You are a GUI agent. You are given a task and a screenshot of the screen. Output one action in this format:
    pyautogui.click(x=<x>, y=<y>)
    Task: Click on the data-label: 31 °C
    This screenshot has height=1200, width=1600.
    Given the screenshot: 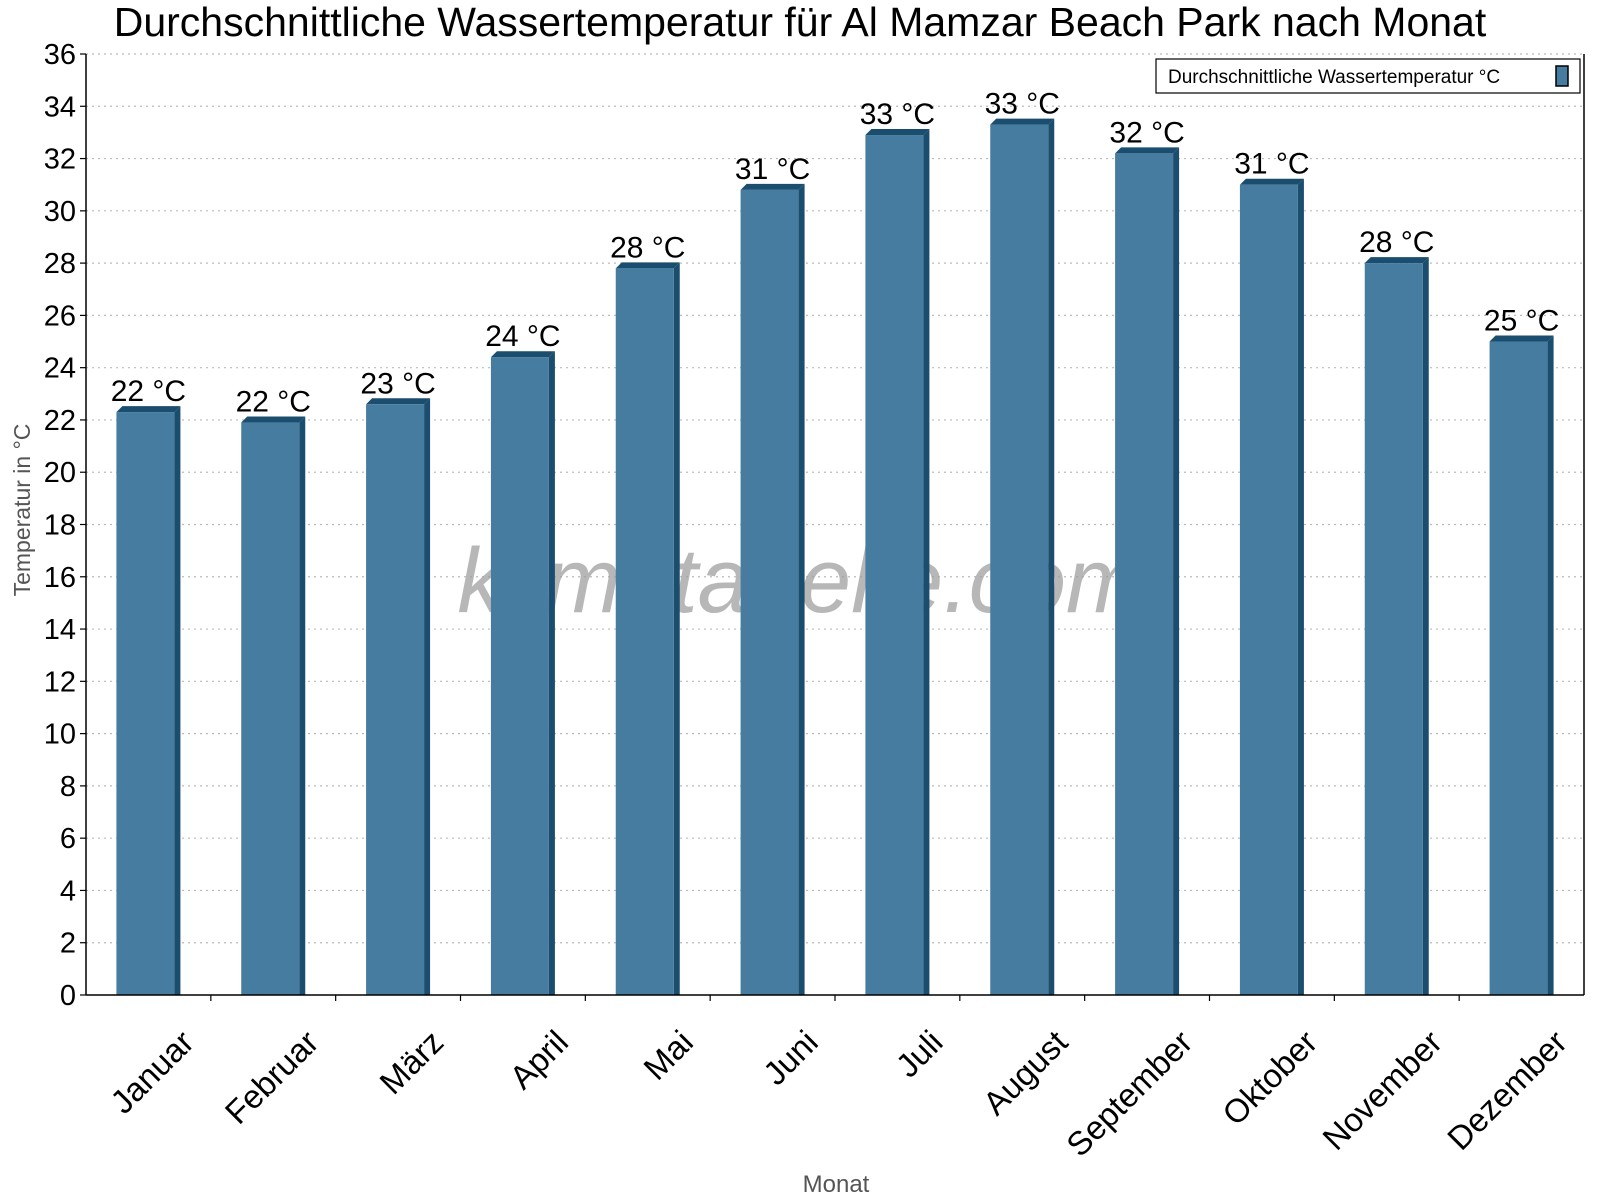 What is the action you would take?
    pyautogui.click(x=1271, y=164)
    